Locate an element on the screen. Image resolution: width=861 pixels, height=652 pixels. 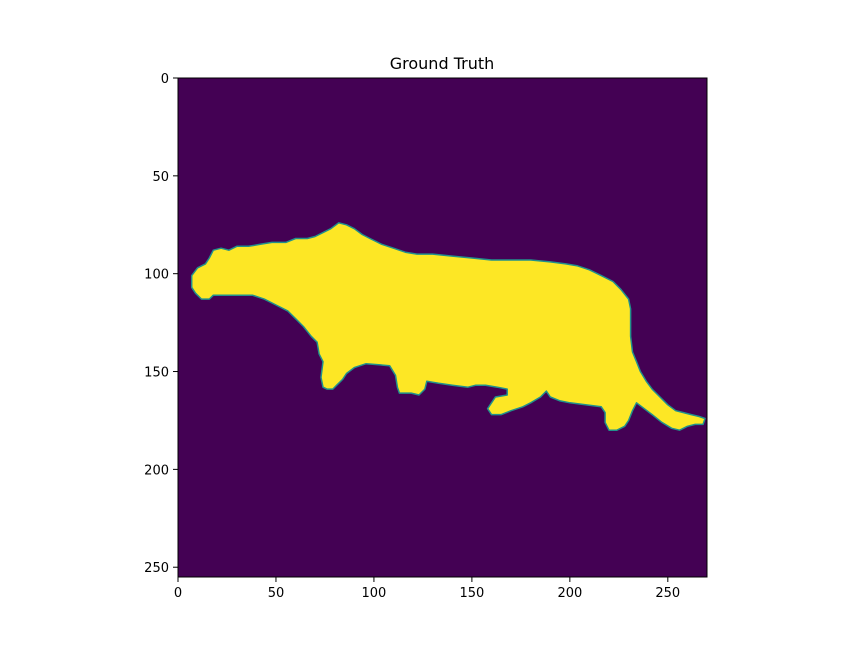
y-tick-label: 150 is located at coordinates (156, 373).